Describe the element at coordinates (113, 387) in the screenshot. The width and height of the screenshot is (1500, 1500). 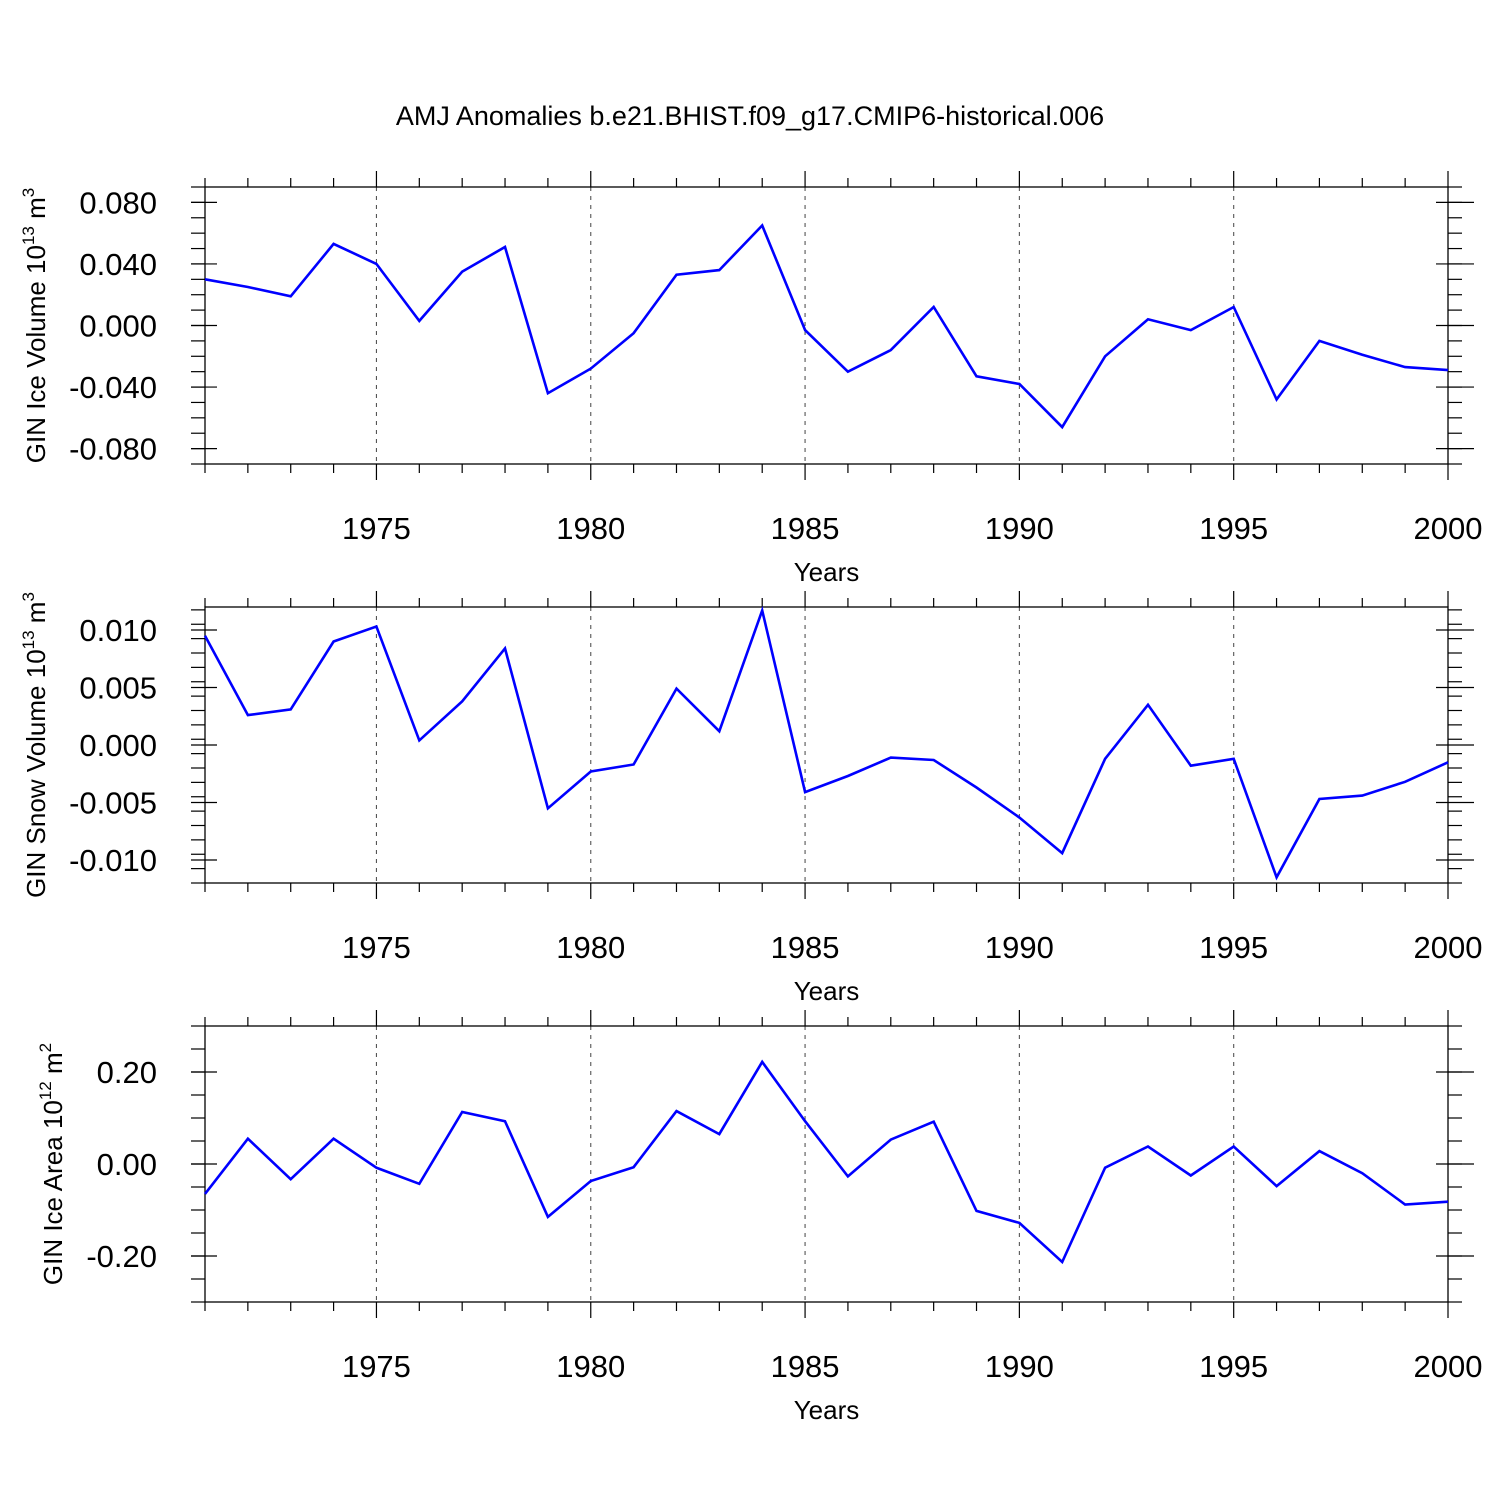
I see `ice-volume-ytick-label: -0.040` at that location.